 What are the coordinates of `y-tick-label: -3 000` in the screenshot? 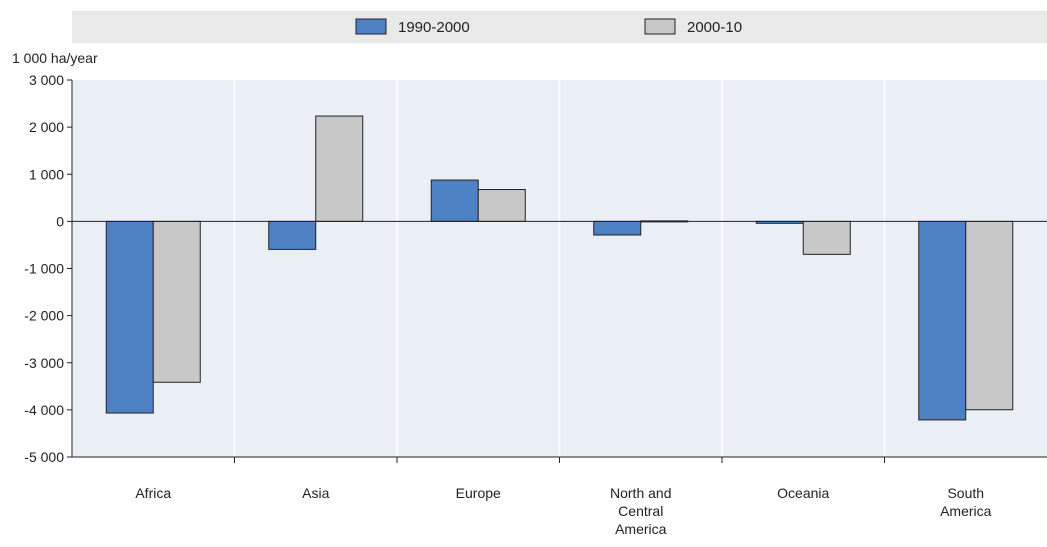 It's located at (44, 363).